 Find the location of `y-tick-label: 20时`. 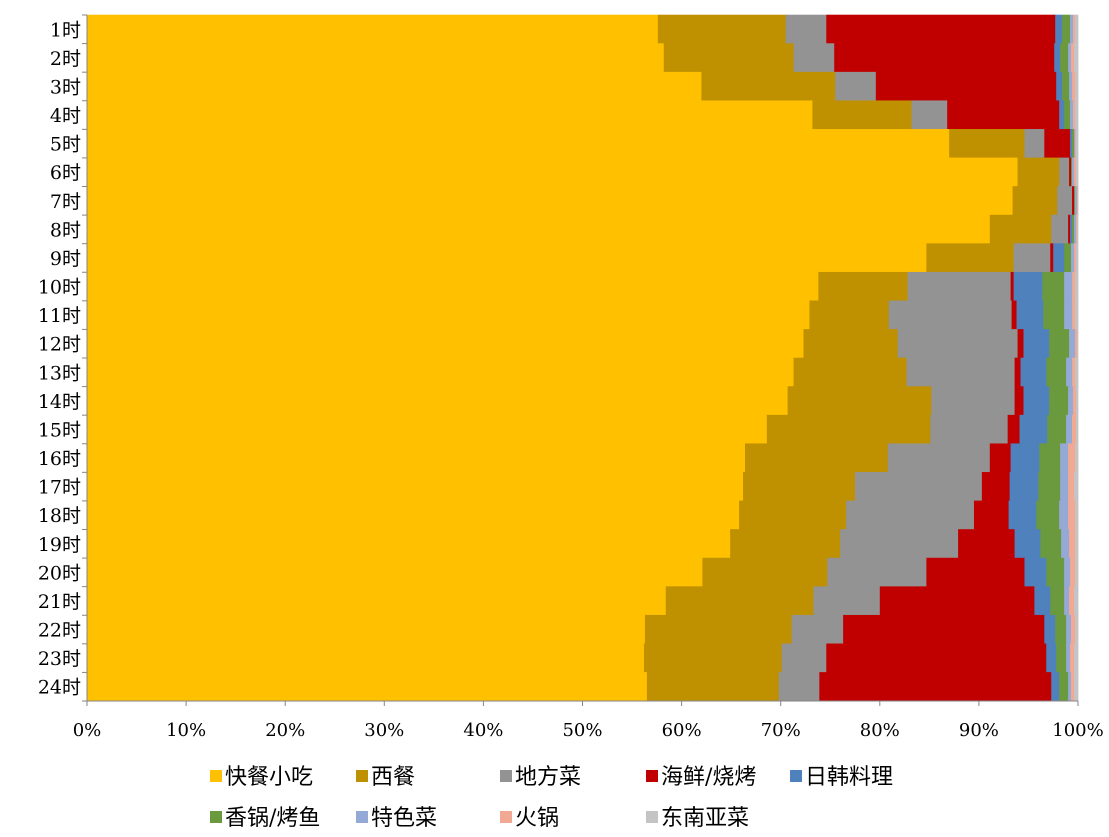

y-tick-label: 20时 is located at coordinates (59, 573).